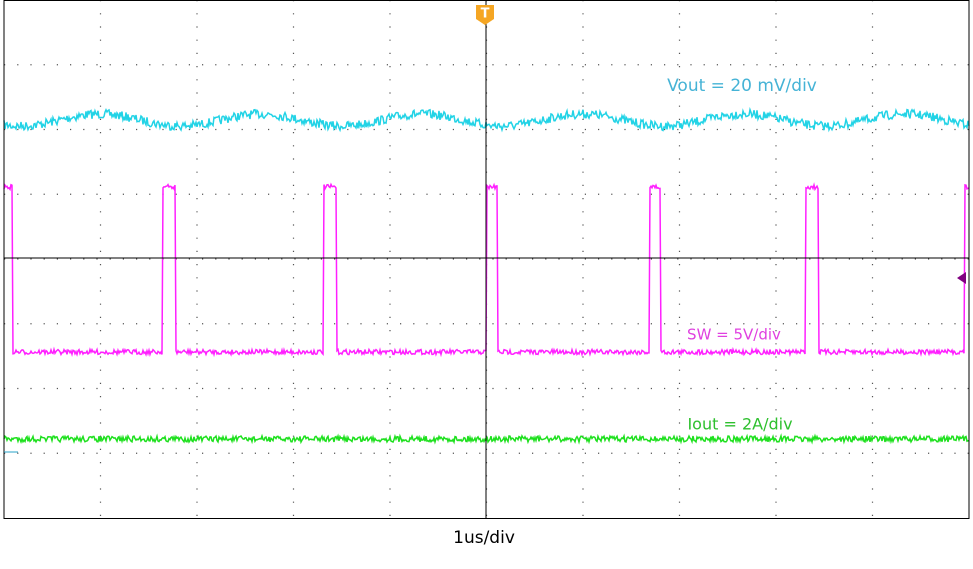 Image resolution: width=973 pixels, height=569 pixels. What do you see at coordinates (484, 538) in the screenshot?
I see `x-axis-label: 1us/div` at bounding box center [484, 538].